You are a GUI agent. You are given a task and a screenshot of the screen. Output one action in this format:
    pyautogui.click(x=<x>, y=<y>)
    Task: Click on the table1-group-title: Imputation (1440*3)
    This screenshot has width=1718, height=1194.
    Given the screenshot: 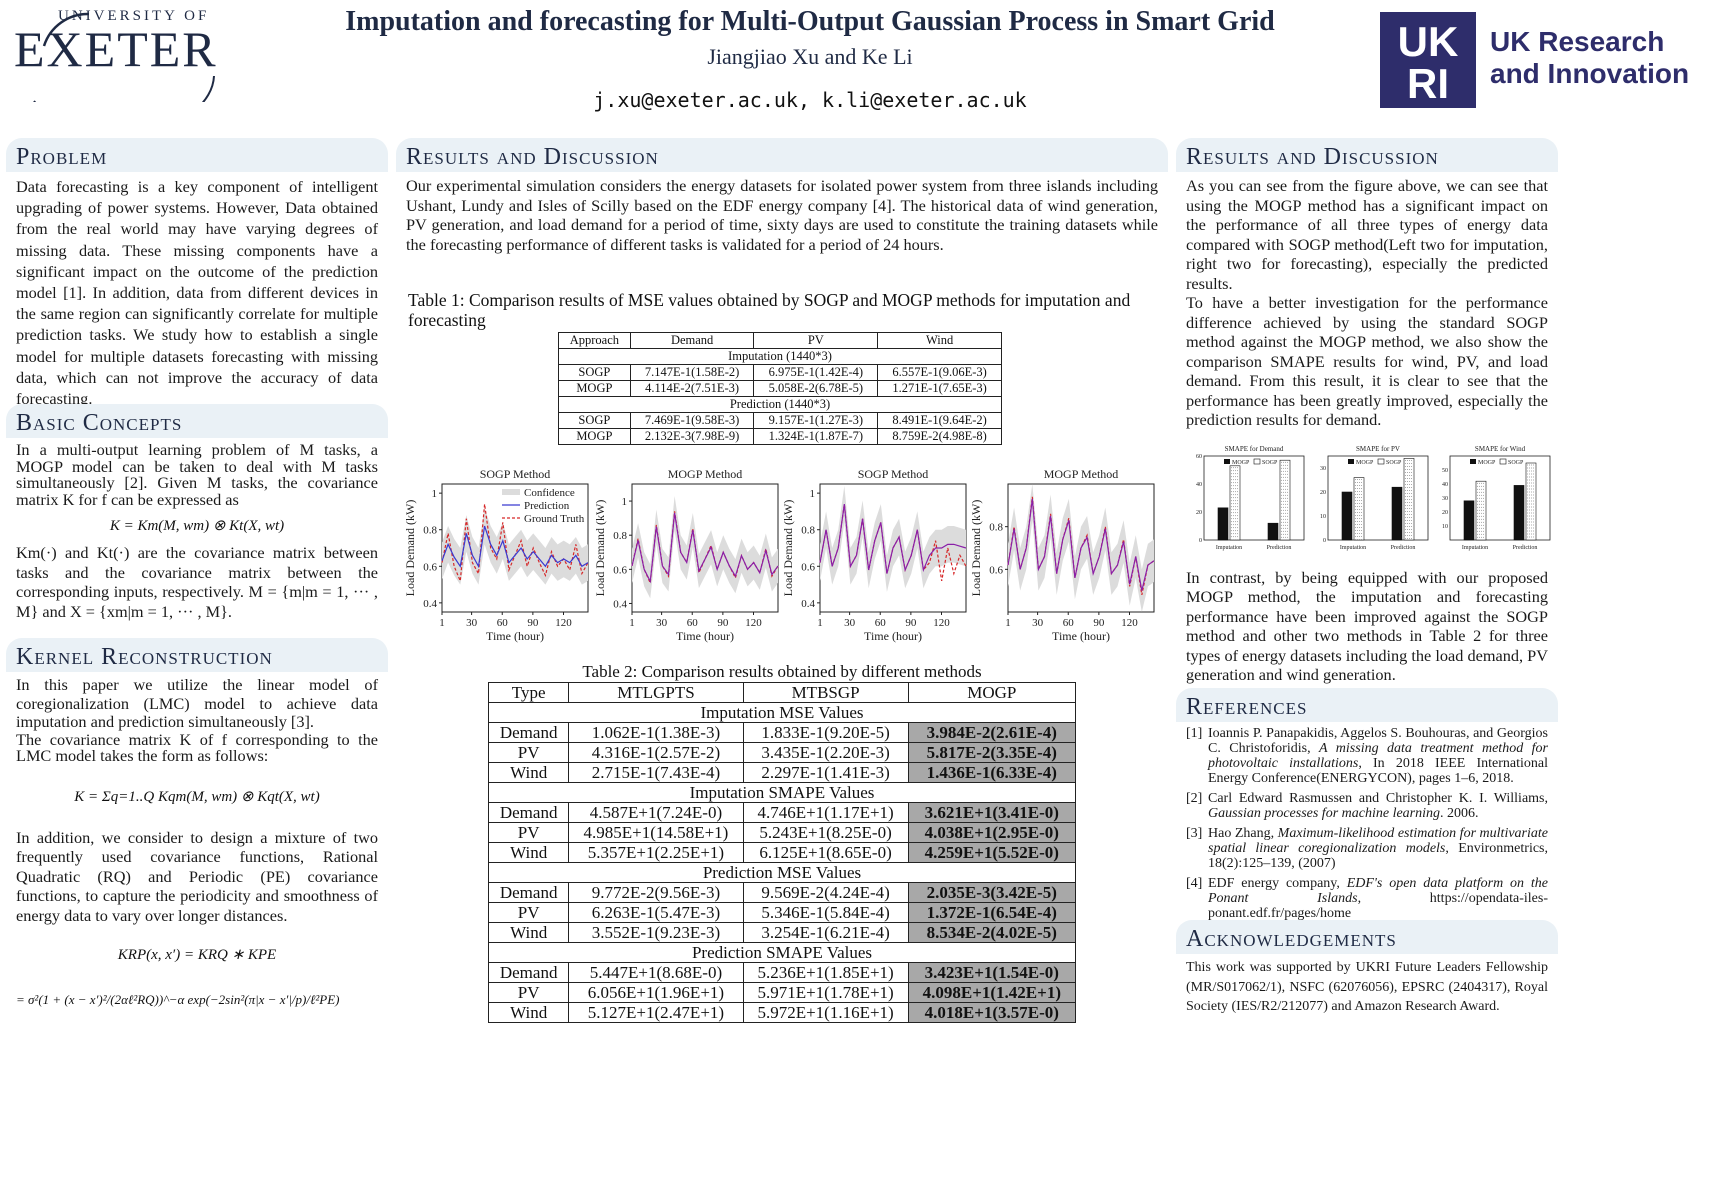 What is the action you would take?
    pyautogui.click(x=780, y=356)
    